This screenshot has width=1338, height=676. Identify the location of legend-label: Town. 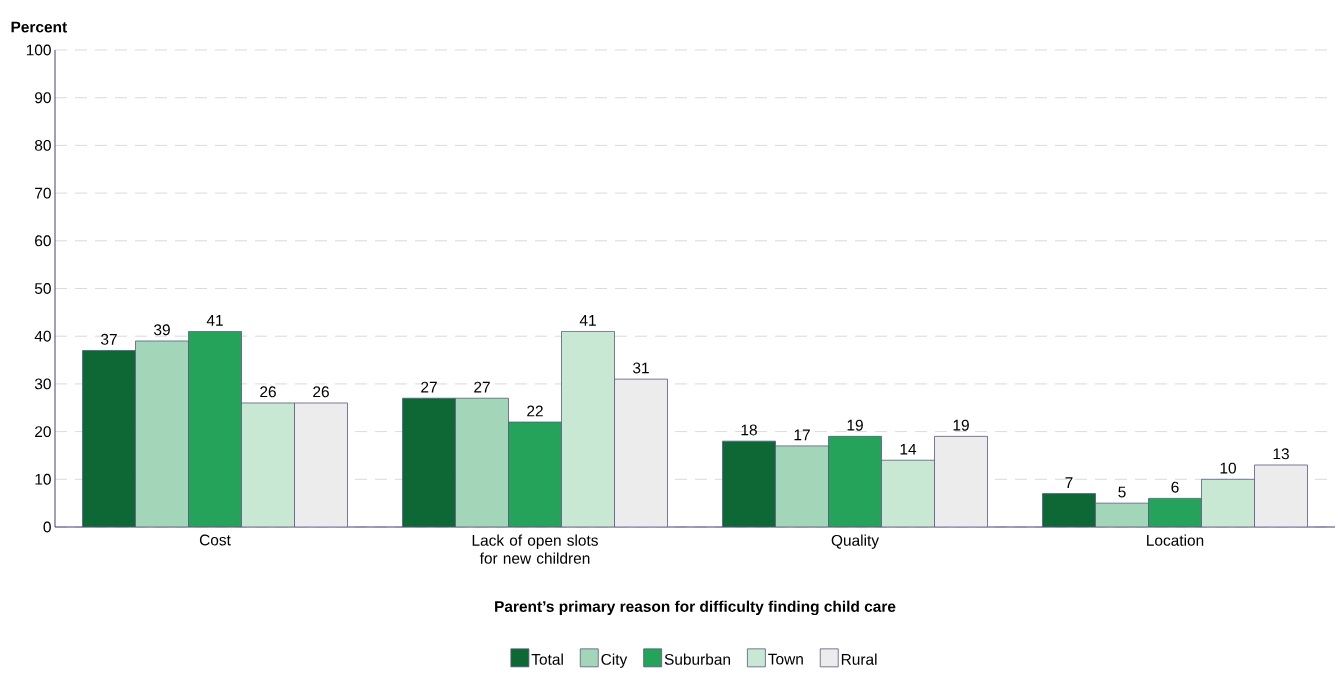
(785, 659).